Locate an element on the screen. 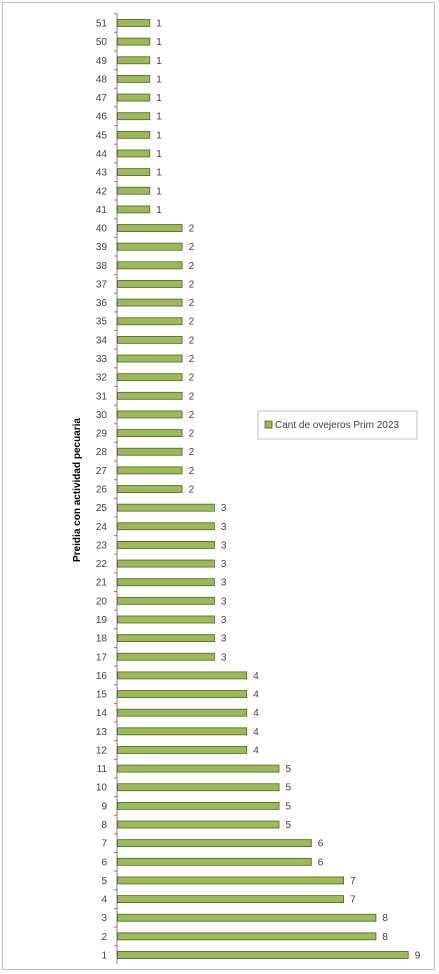  data-label-7: 6 is located at coordinates (321, 844).